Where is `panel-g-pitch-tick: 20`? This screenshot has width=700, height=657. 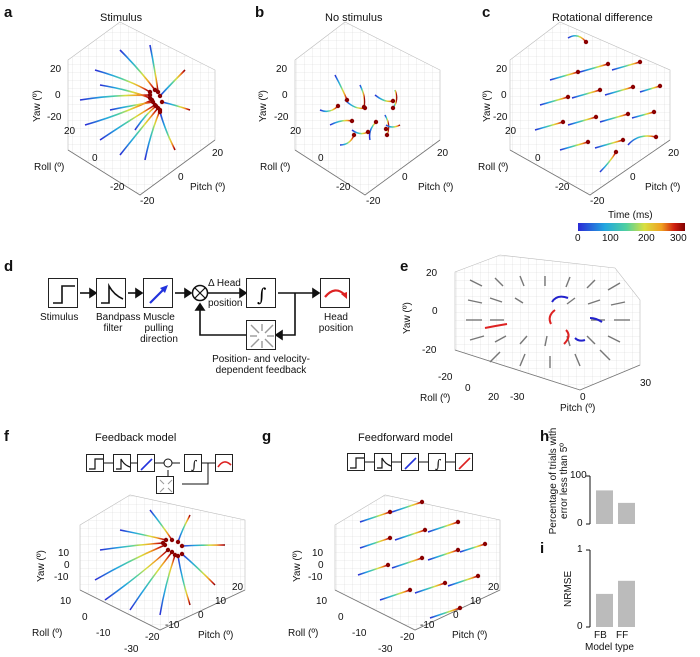
panel-g-pitch-tick: 20 is located at coordinates (494, 587).